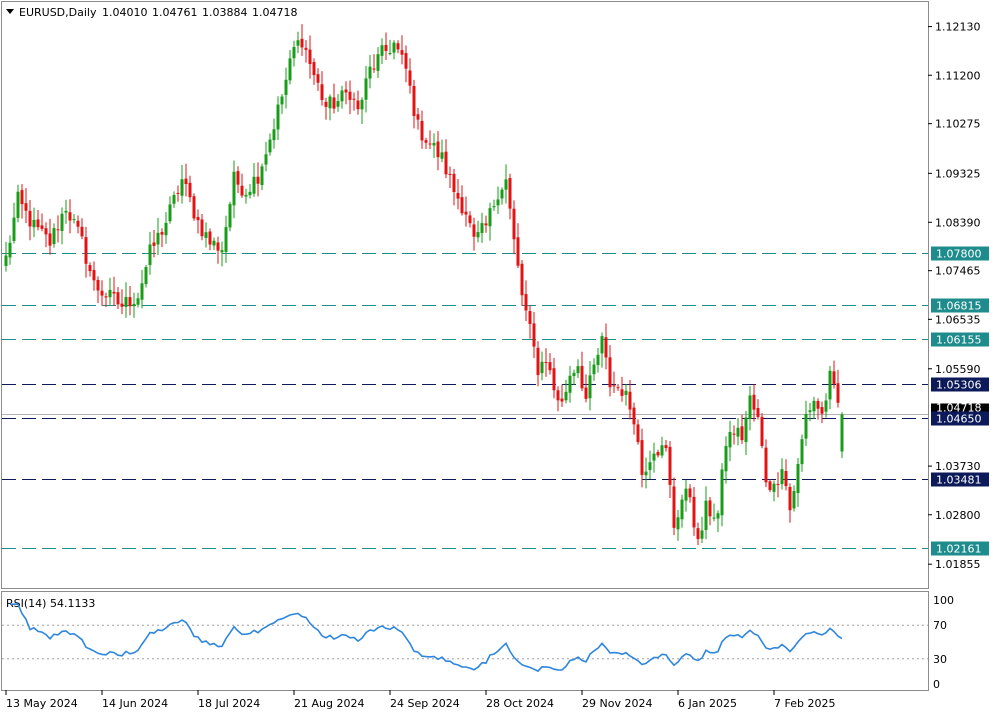 Image resolution: width=993 pixels, height=715 pixels. What do you see at coordinates (958, 271) in the screenshot?
I see `price-tick-5: 1.07465` at bounding box center [958, 271].